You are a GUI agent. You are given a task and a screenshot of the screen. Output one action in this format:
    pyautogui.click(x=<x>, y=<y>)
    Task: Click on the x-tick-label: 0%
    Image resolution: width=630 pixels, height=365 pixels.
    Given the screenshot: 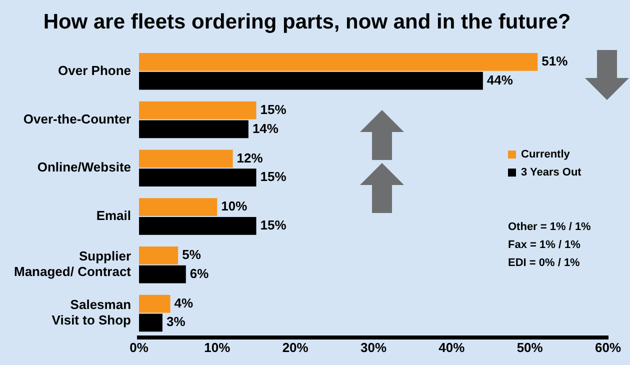 What is the action you would take?
    pyautogui.click(x=139, y=347)
    